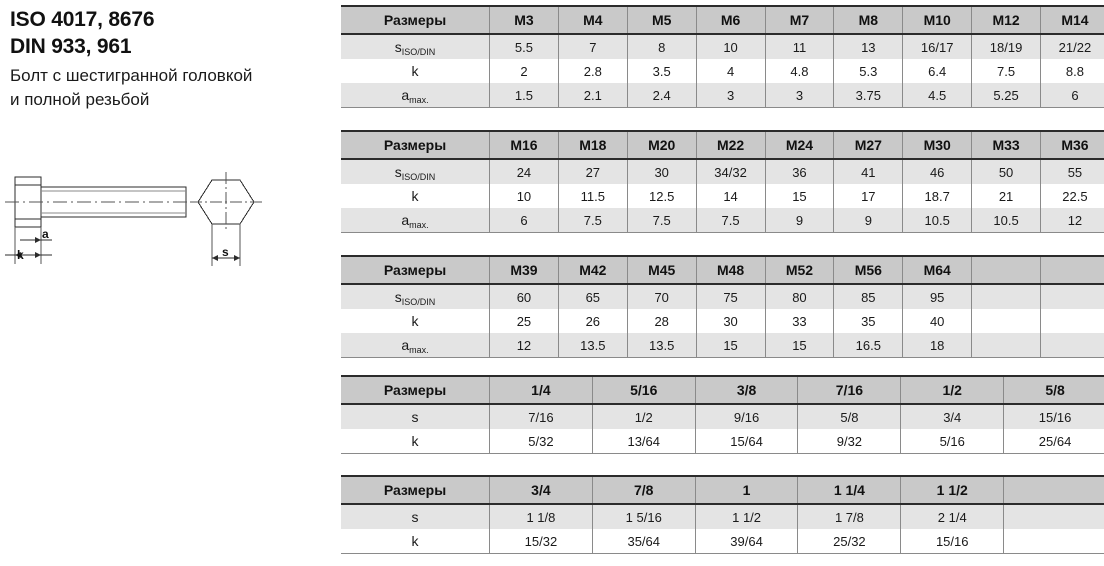 This screenshot has height=566, width=1104. I want to click on table-cell: 18/19, so click(1006, 46).